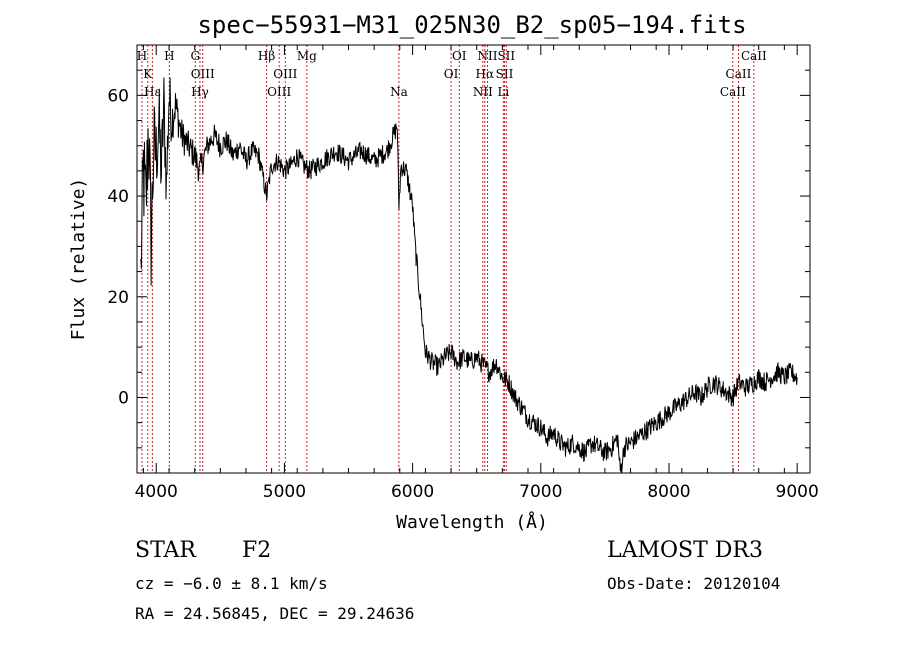  I want to click on line-marker-label: Mg, so click(307, 56).